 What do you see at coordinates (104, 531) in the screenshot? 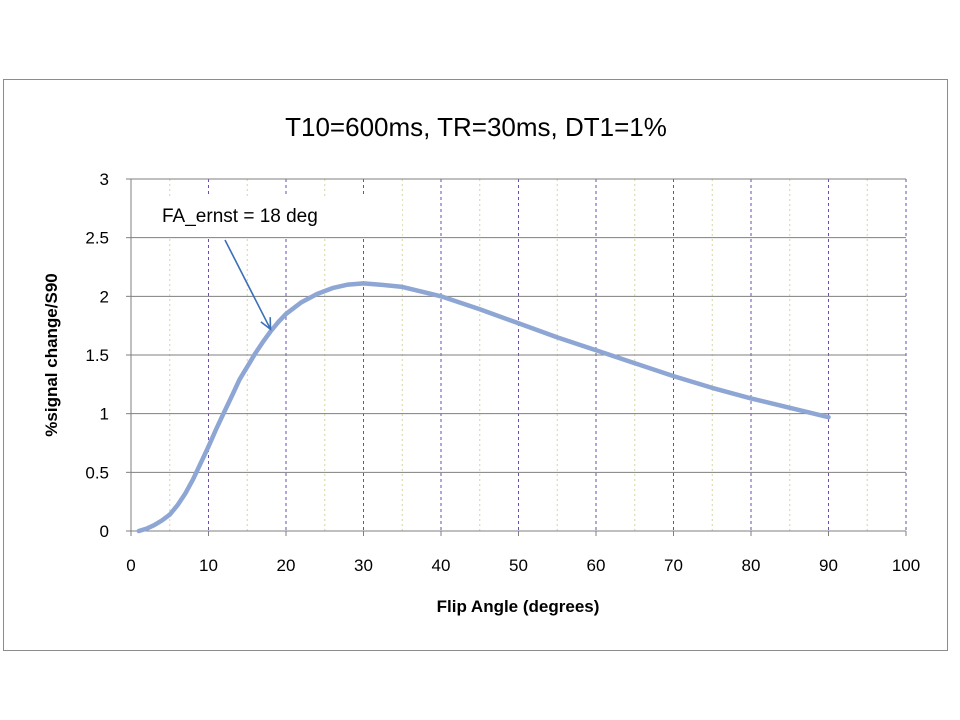
I see `y-tick-label: 0` at bounding box center [104, 531].